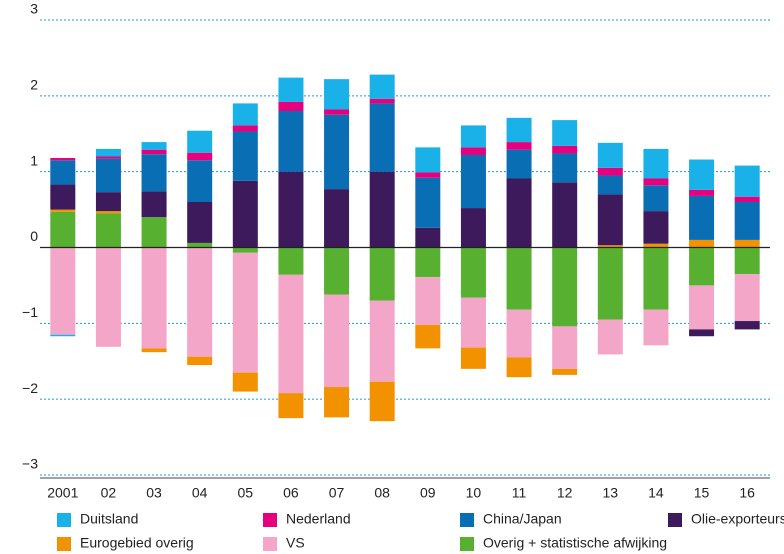 The height and width of the screenshot is (554, 784). I want to click on legend-label: Overig + statistische afwijking, so click(575, 543).